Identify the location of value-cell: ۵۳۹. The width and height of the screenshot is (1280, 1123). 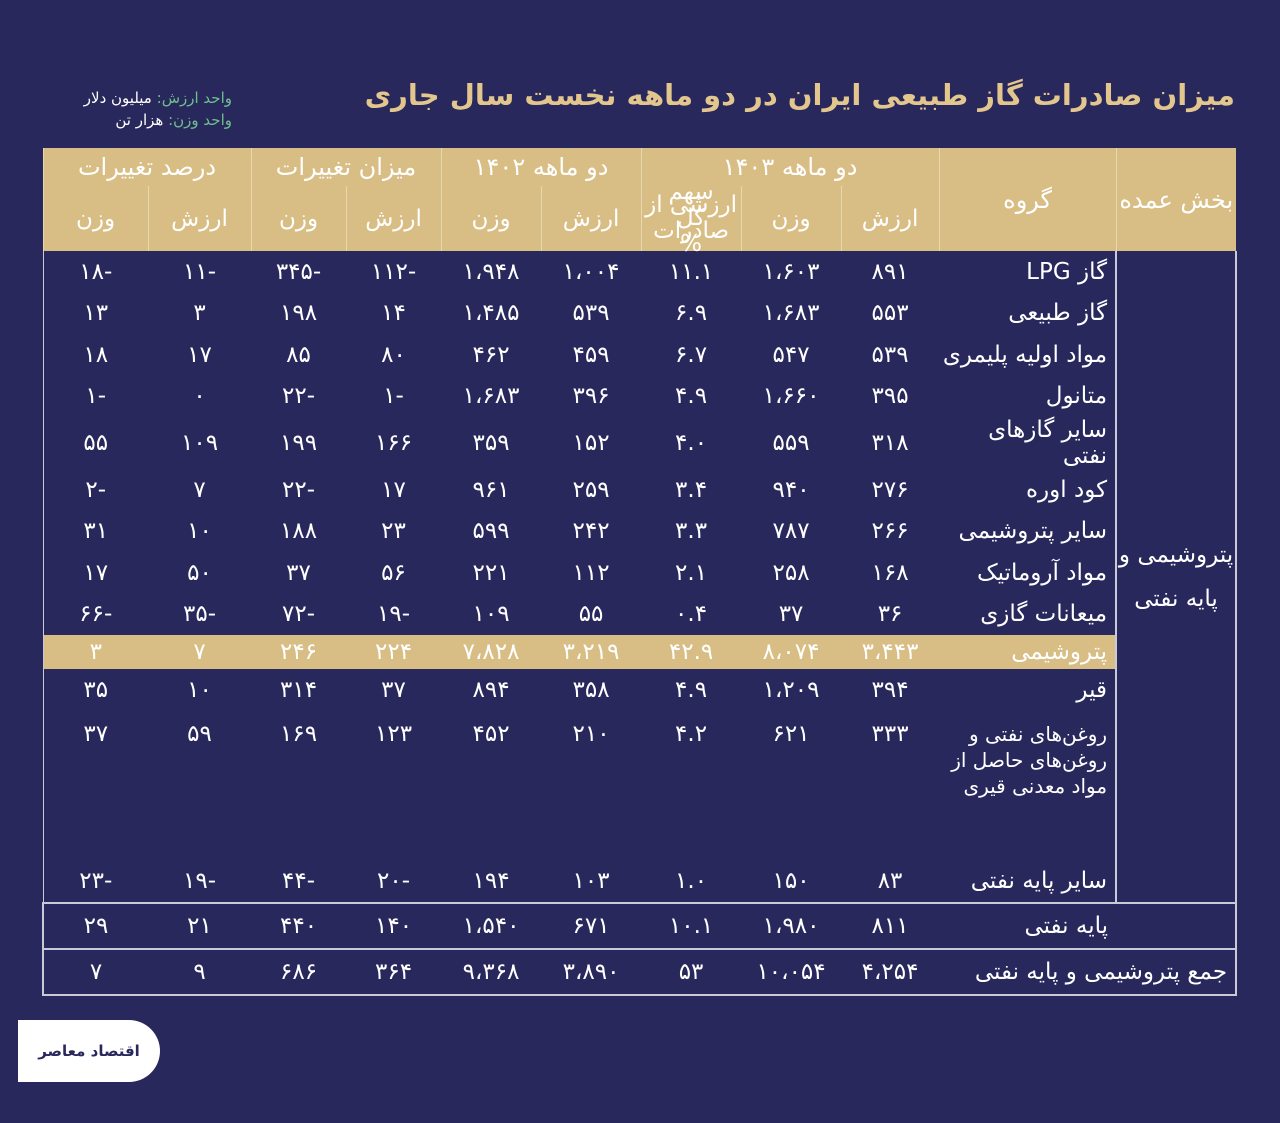
(591, 313).